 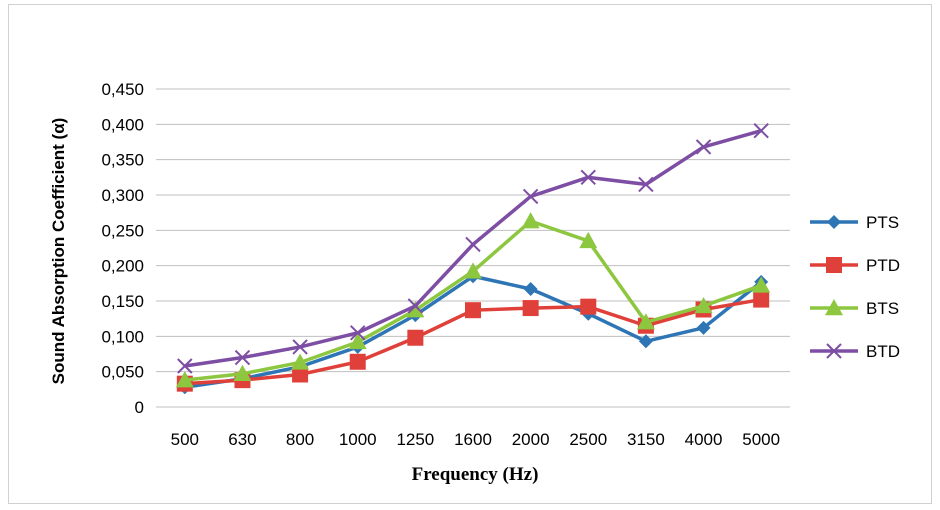 What do you see at coordinates (855, 287) in the screenshot?
I see `legend: PTS PTD BTS BTD` at bounding box center [855, 287].